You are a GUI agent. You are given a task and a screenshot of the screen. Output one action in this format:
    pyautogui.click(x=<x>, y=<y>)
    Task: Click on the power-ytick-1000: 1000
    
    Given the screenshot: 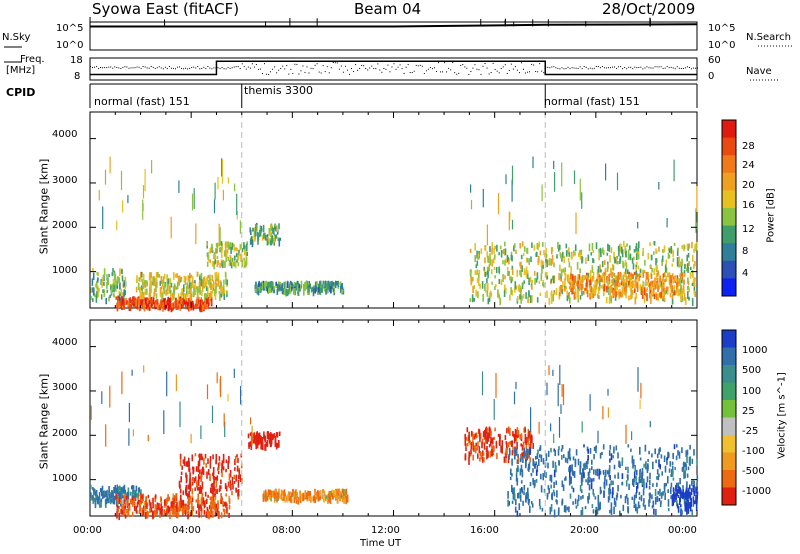 What is the action you would take?
    pyautogui.click(x=65, y=270)
    